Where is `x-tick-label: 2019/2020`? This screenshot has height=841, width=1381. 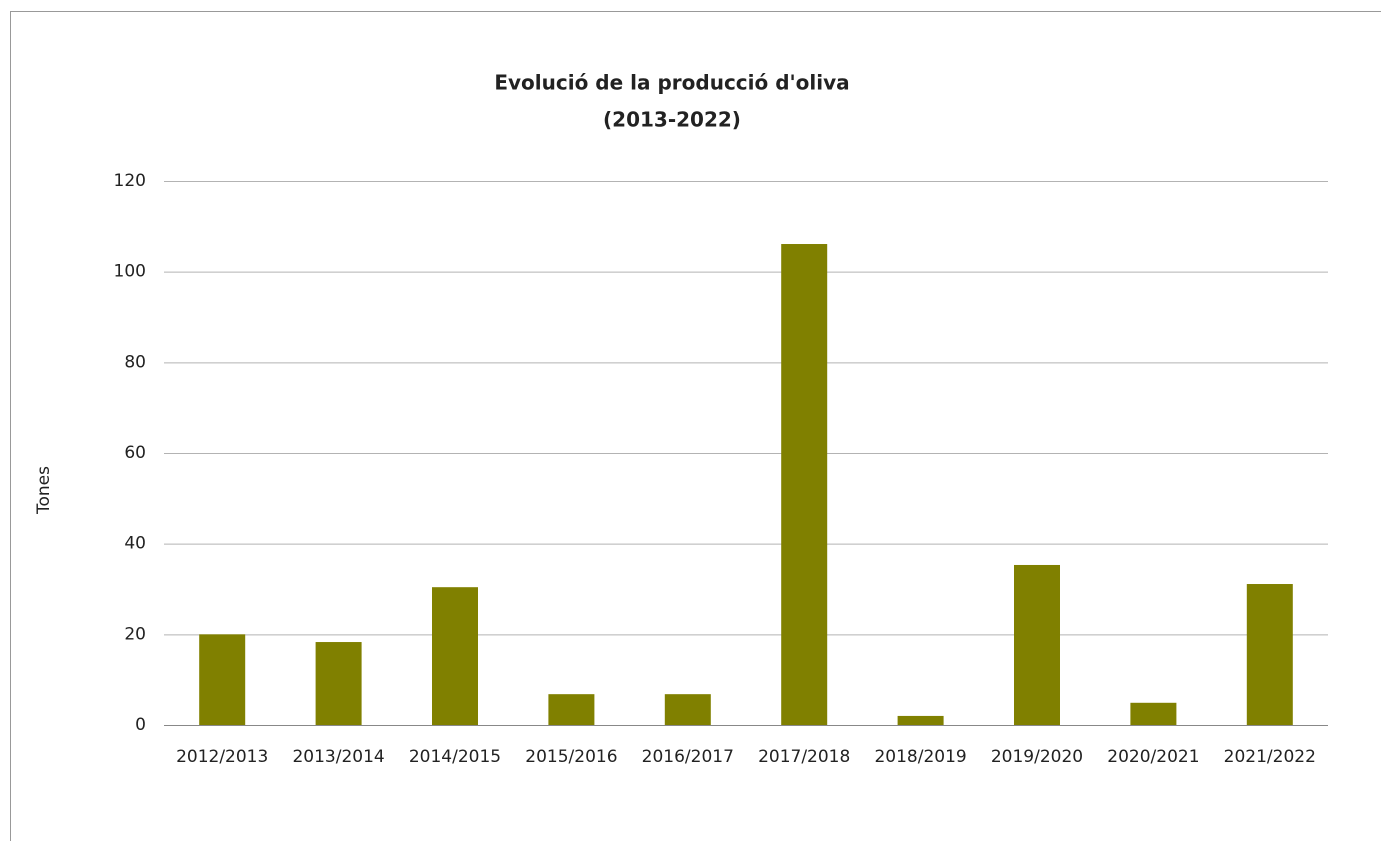 x-tick-label: 2019/2020 is located at coordinates (1037, 757).